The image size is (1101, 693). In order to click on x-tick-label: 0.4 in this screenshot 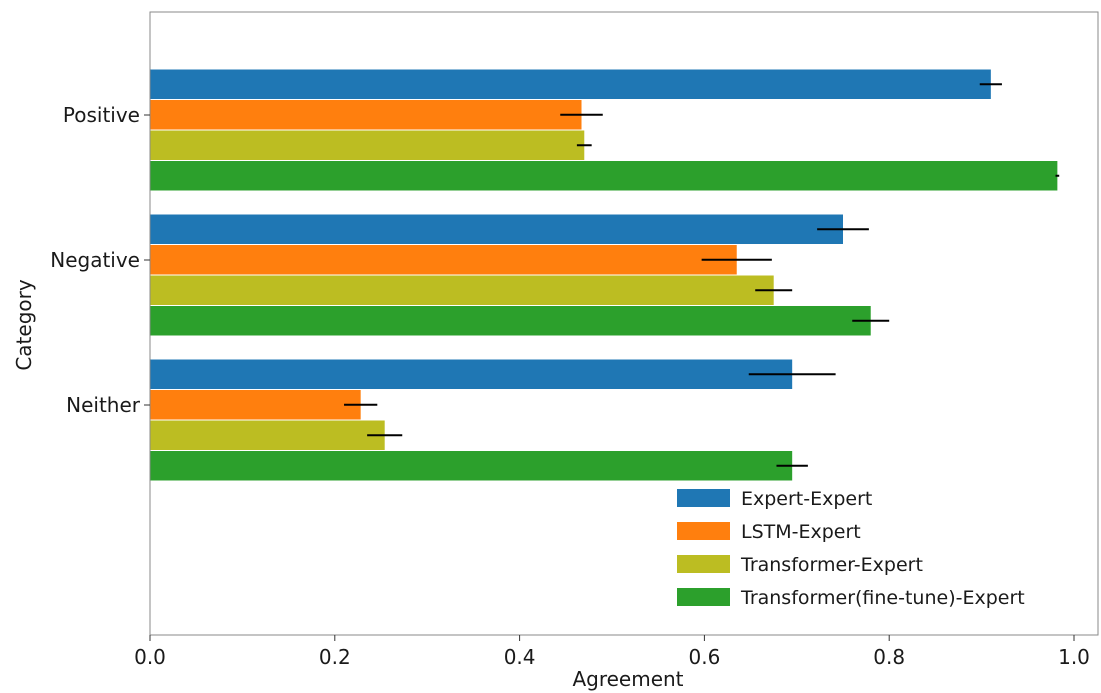, I will do `click(520, 657)`.